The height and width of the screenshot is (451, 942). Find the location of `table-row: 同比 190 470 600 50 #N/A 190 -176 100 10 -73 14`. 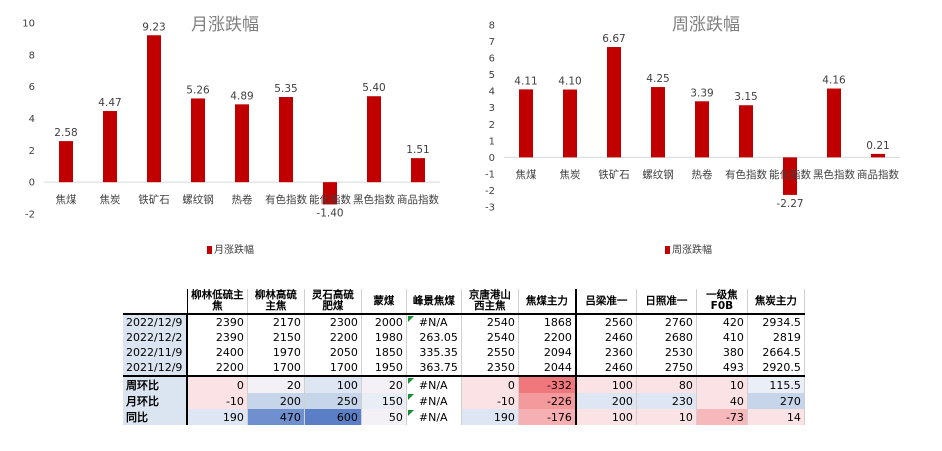

table-row: 同比 190 470 600 50 #N/A 190 -176 100 10 -73 14 is located at coordinates (464, 417).